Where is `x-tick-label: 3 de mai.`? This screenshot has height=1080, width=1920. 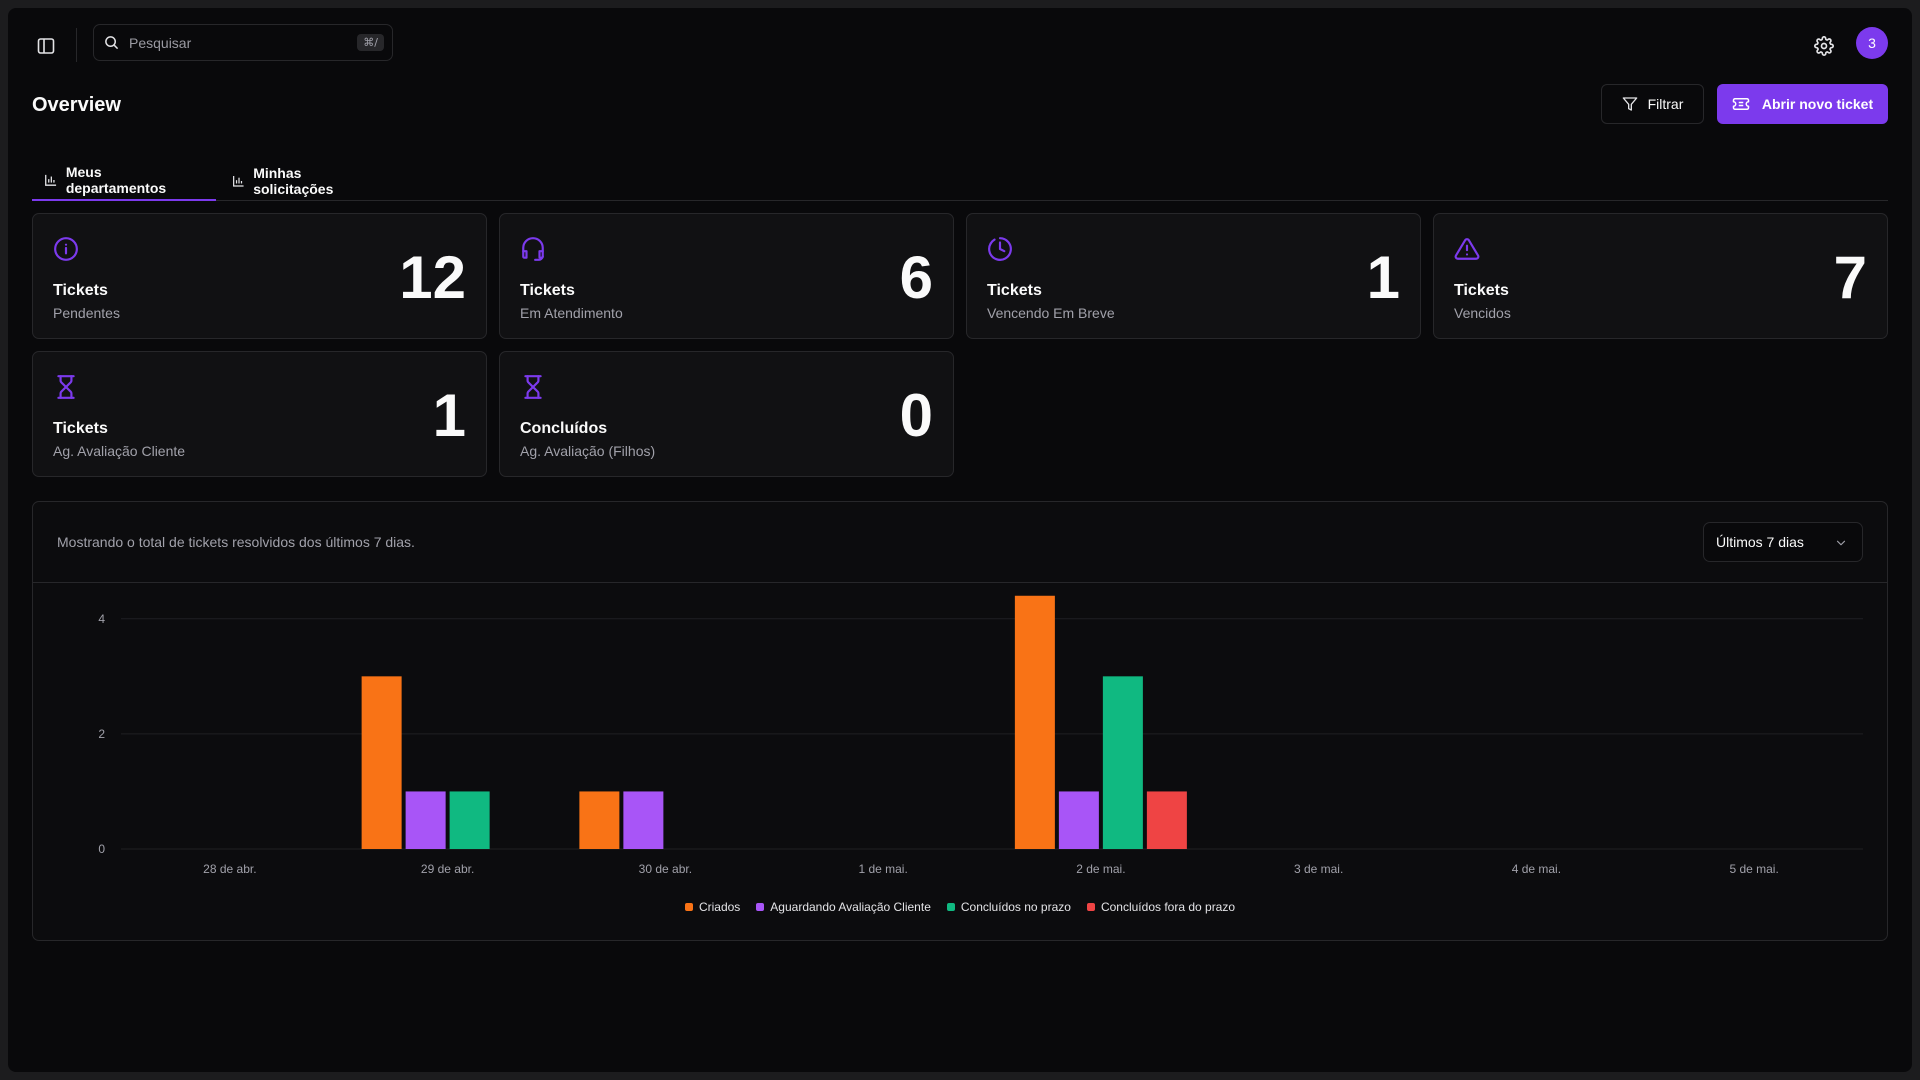 x-tick-label: 3 de mai. is located at coordinates (1318, 869).